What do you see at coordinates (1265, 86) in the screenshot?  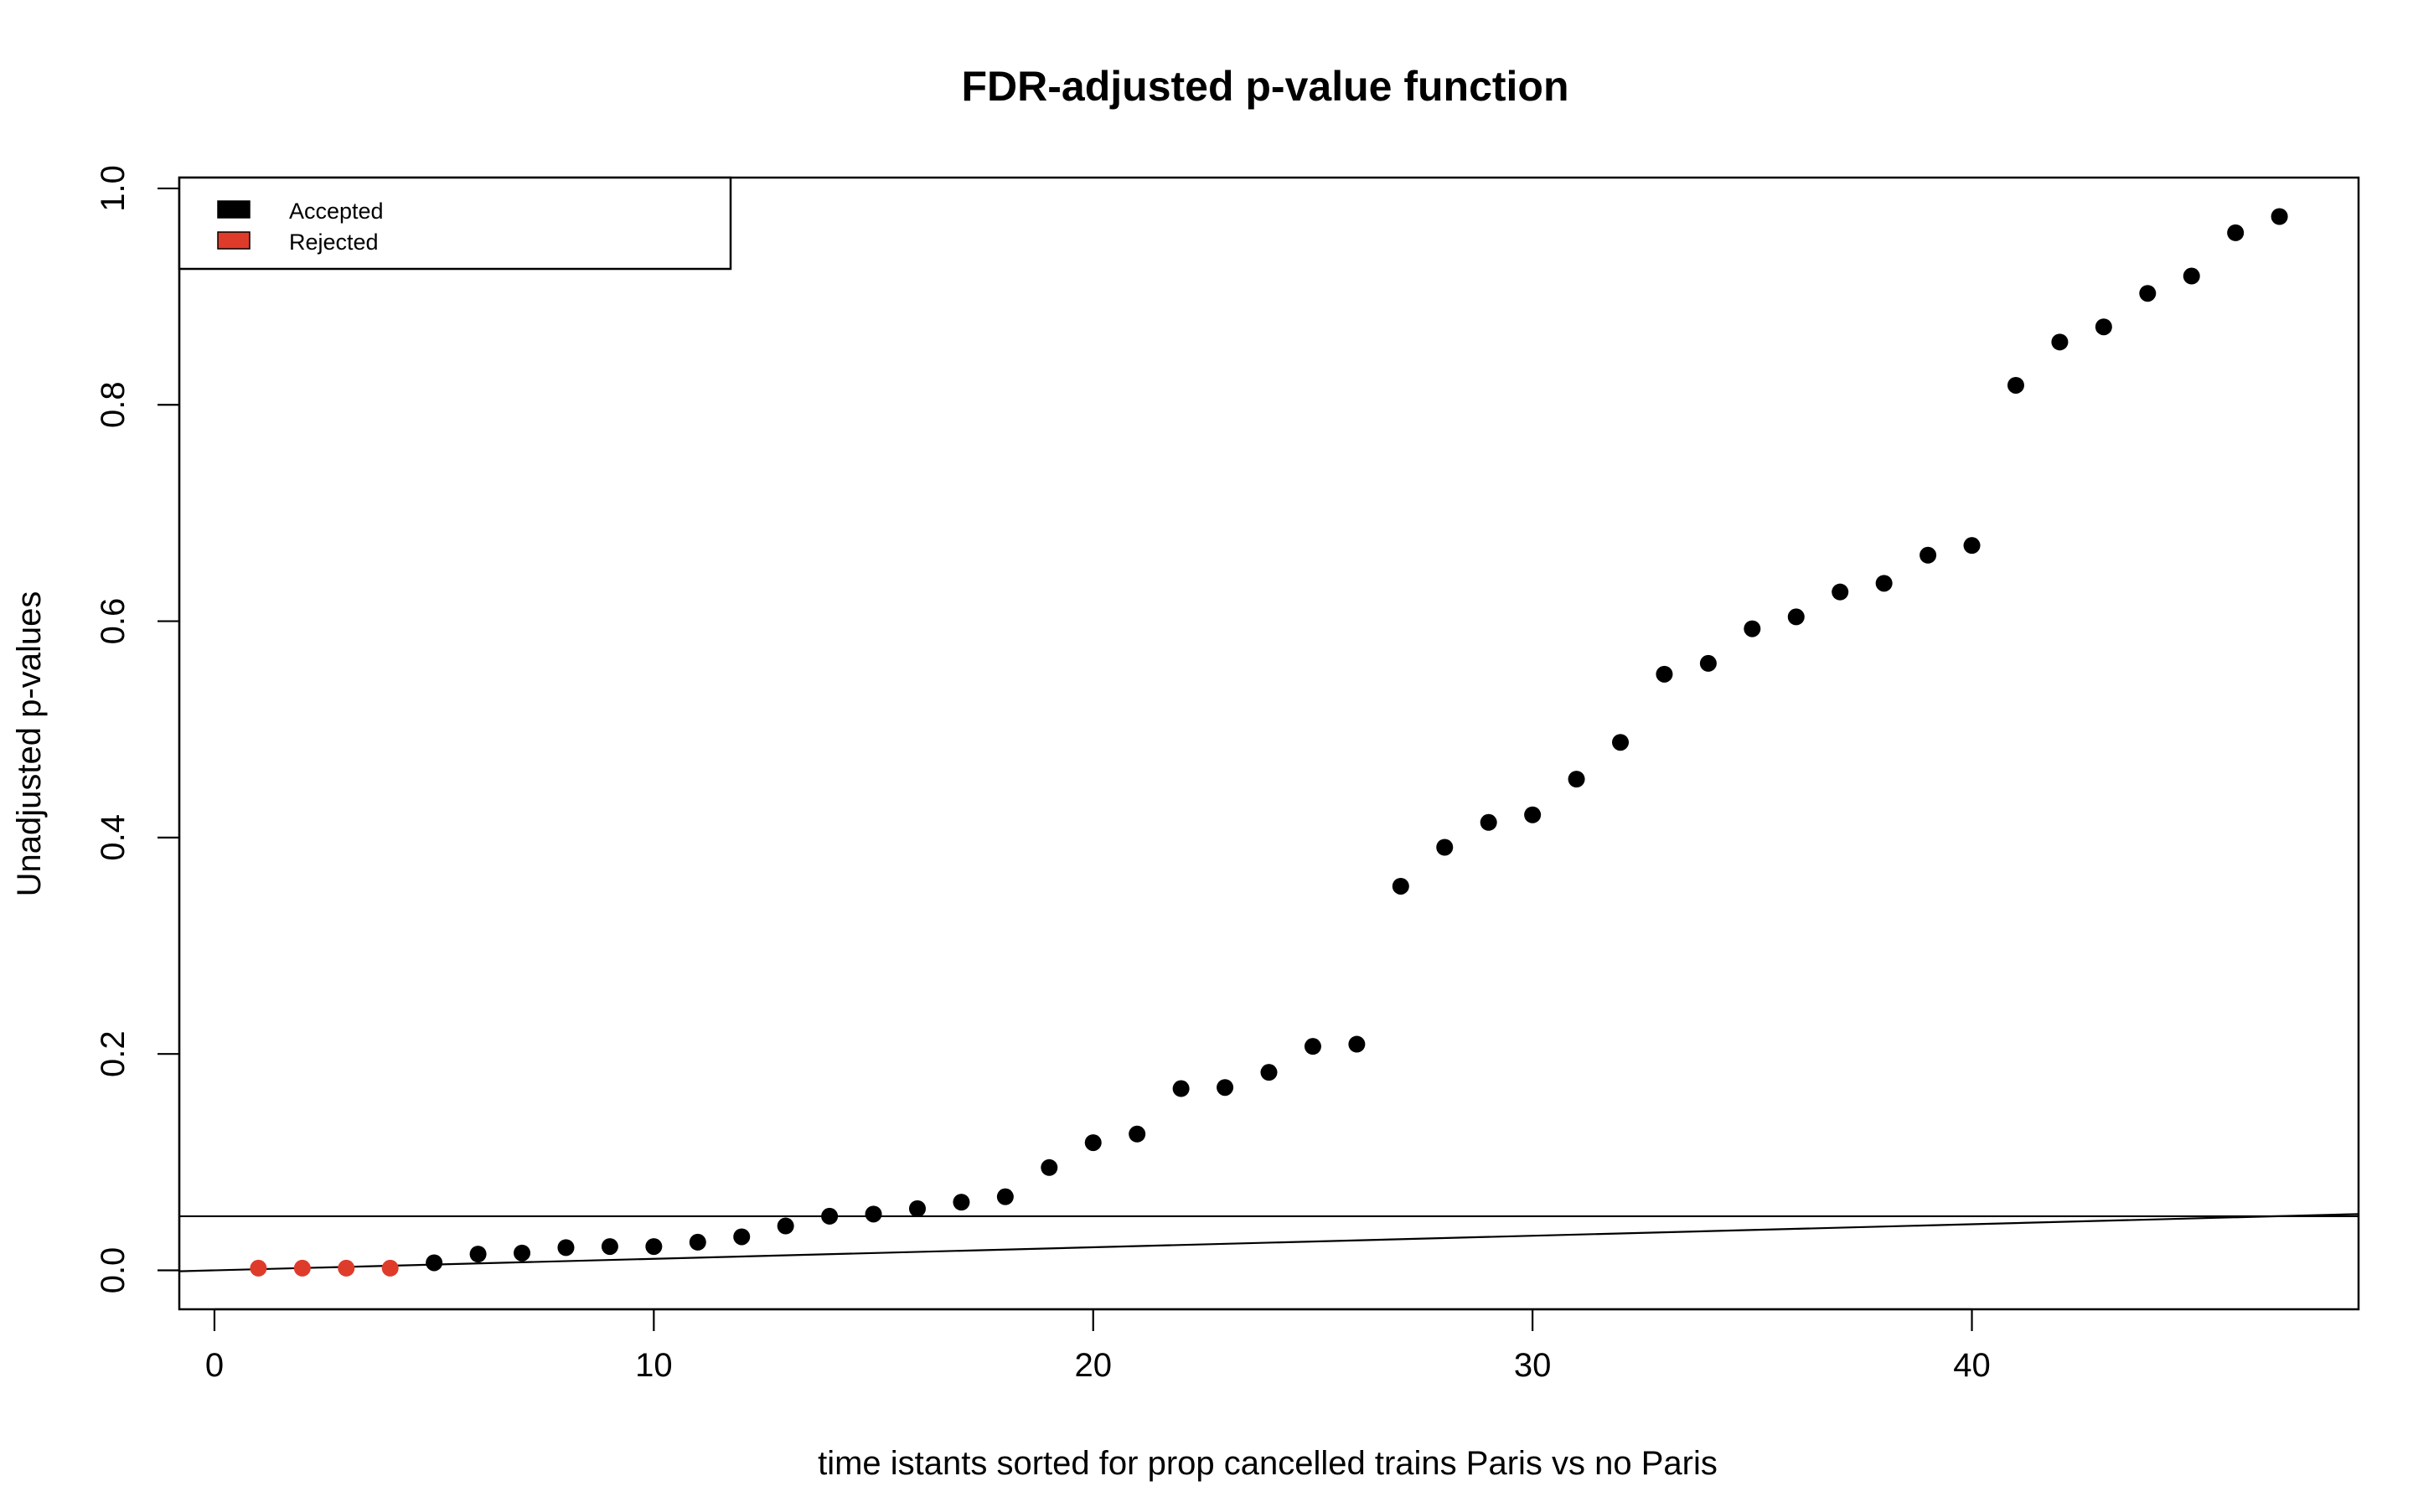 I see `chart-title: FDR-adjusted p-value function` at bounding box center [1265, 86].